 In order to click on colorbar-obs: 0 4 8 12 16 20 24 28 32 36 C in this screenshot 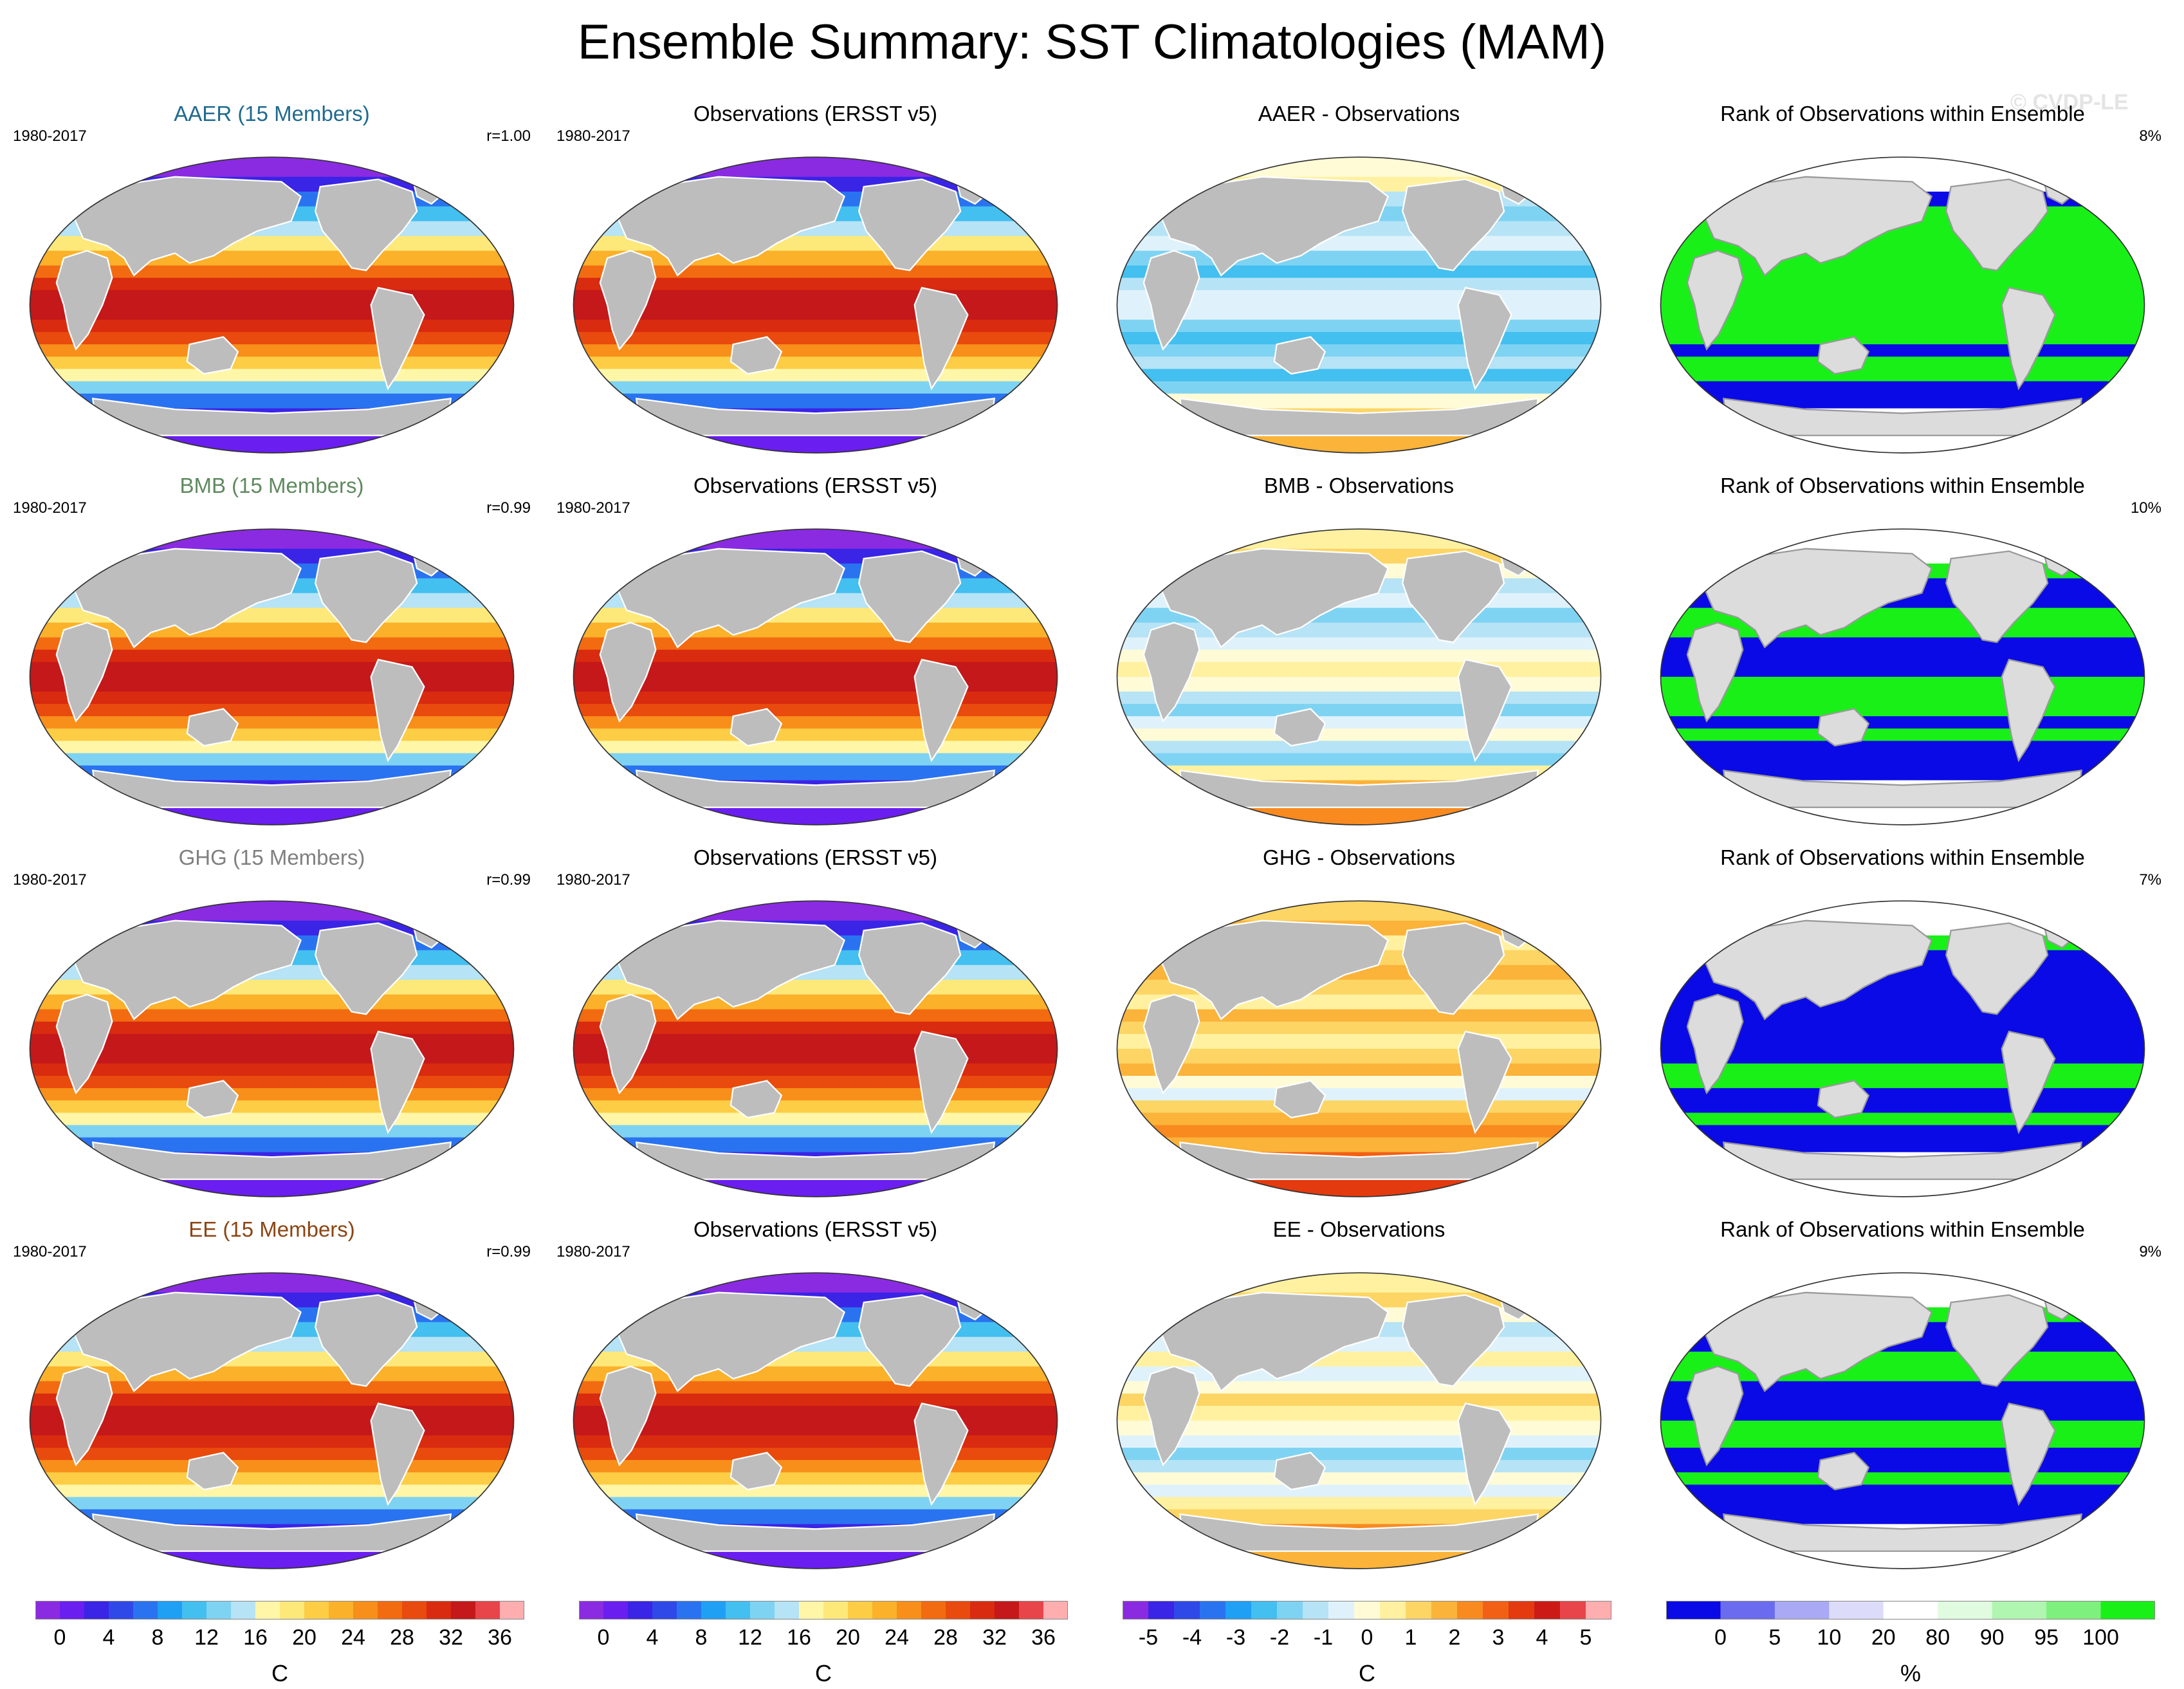, I will do `click(824, 1644)`.